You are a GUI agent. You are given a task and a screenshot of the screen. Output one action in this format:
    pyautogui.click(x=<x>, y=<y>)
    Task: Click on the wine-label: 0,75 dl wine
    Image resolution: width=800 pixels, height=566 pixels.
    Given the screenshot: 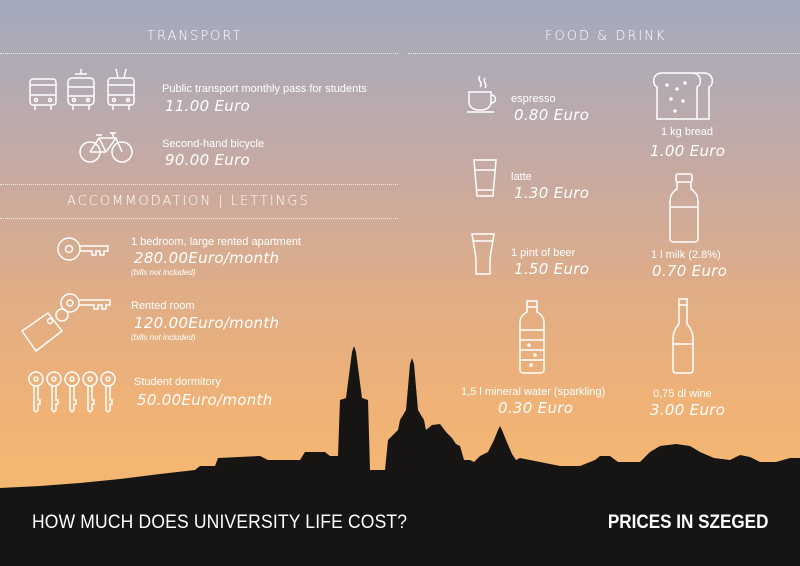 What is the action you would take?
    pyautogui.click(x=682, y=394)
    